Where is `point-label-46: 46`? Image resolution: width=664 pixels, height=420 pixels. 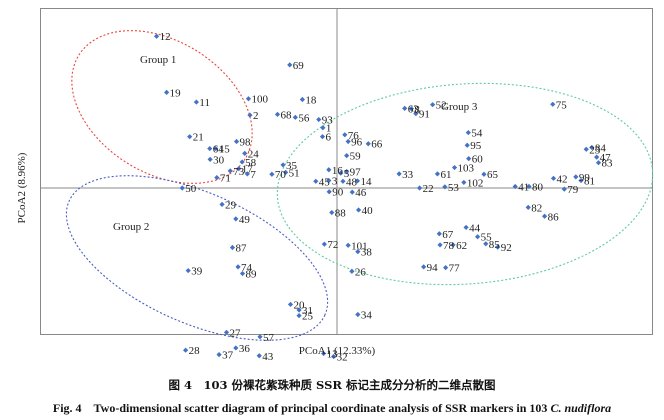 point-label-46: 46 is located at coordinates (361, 193).